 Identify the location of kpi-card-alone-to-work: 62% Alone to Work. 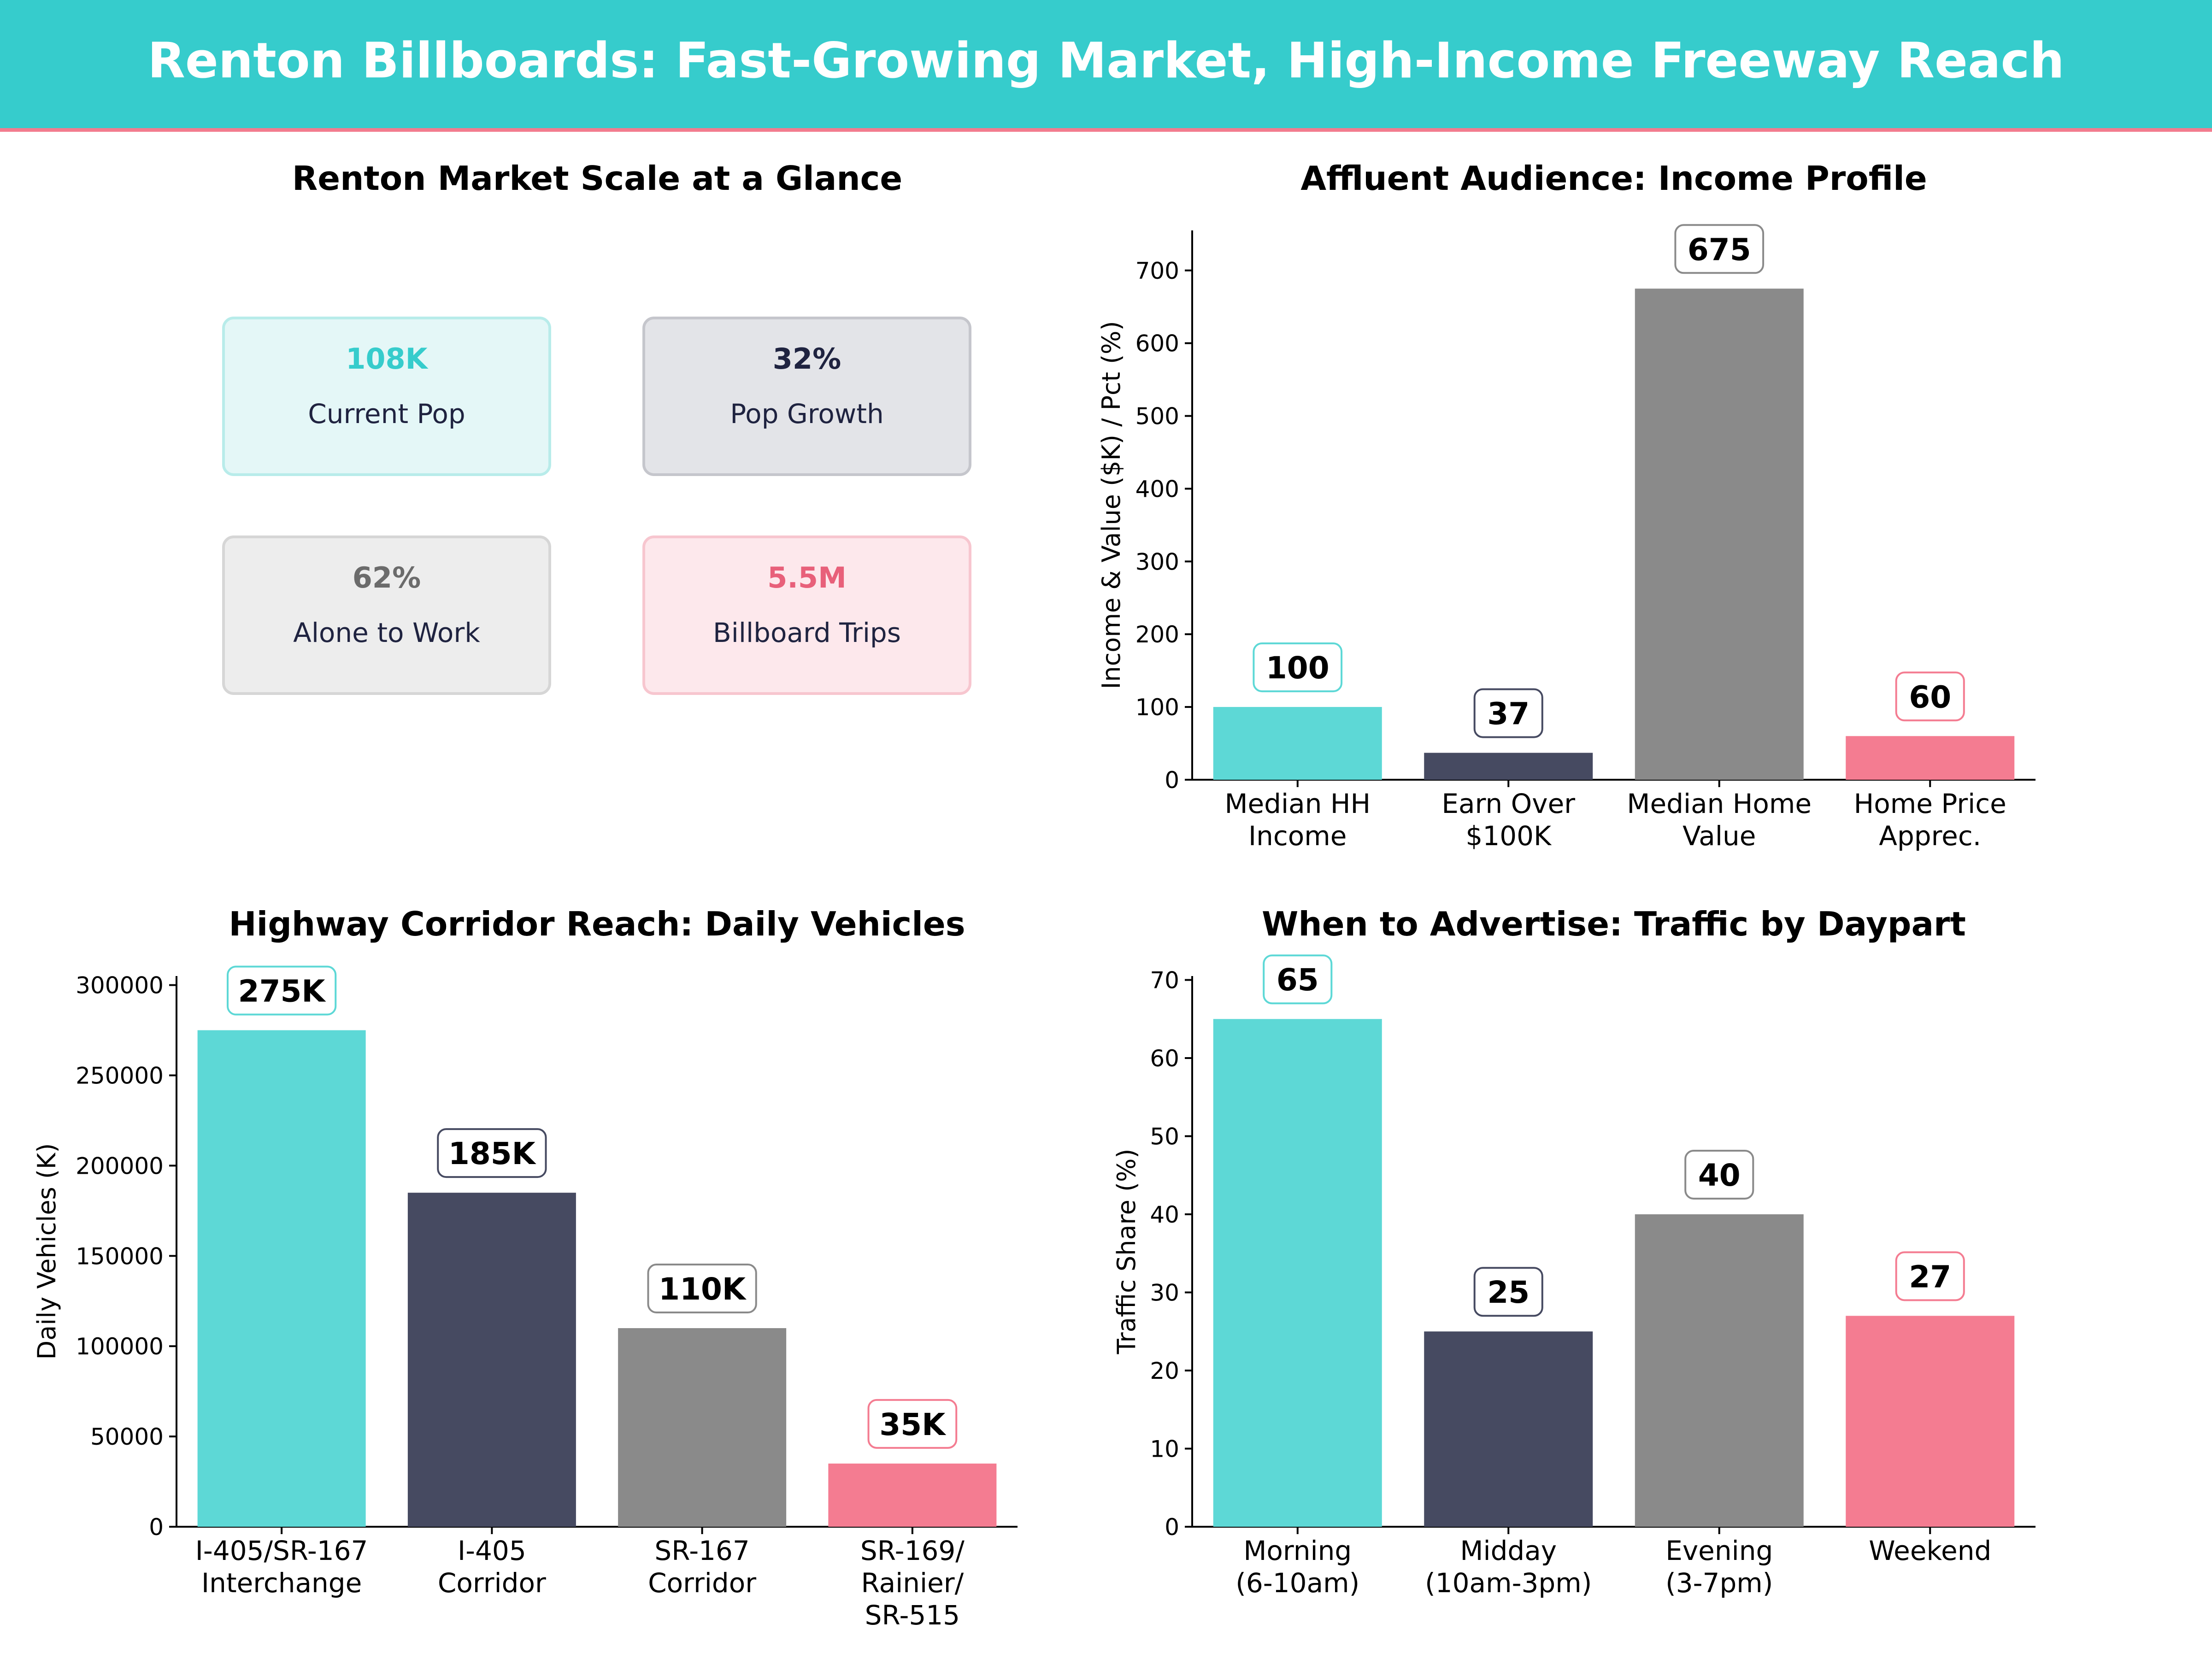
(386, 615).